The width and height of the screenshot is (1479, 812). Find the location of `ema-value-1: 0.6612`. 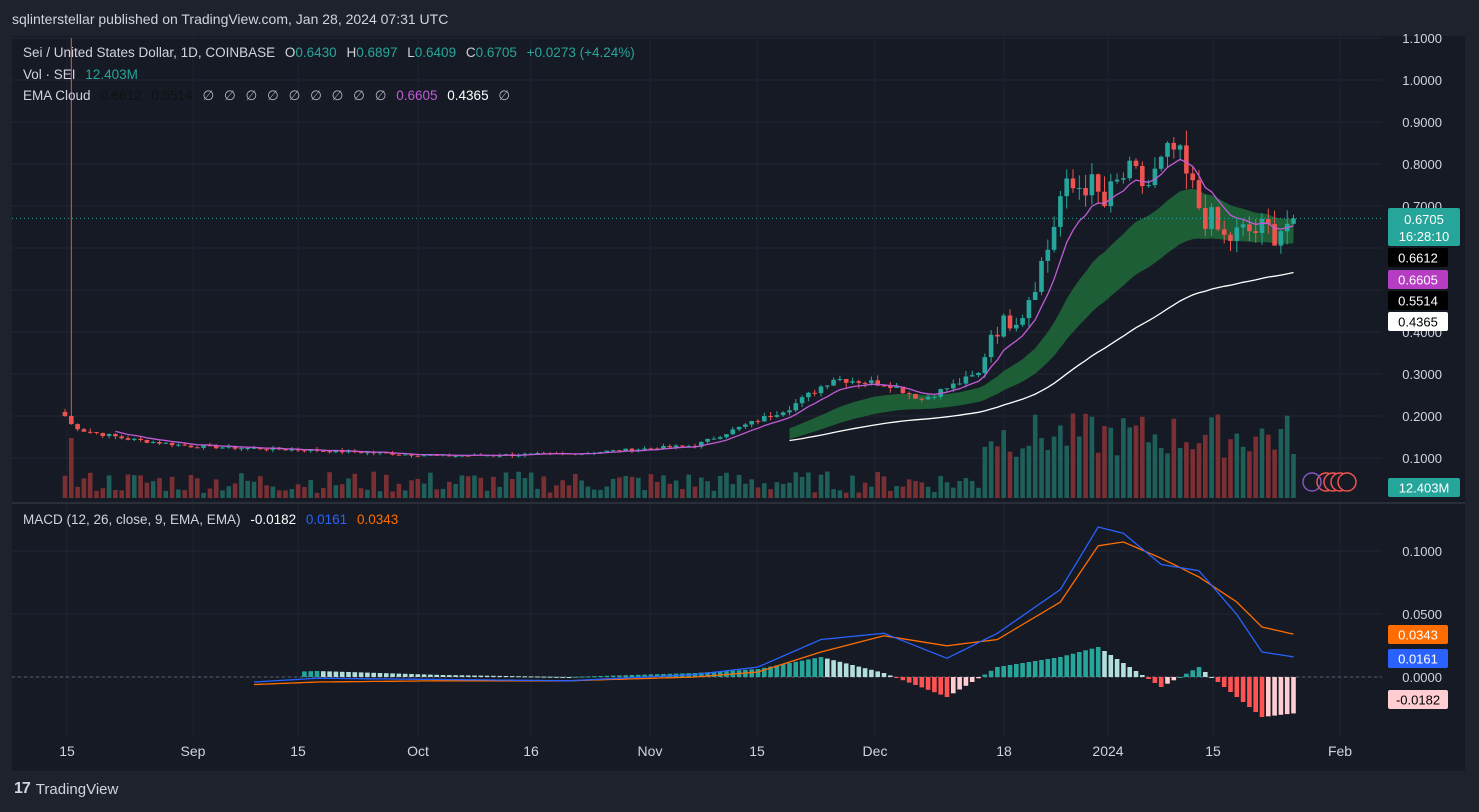

ema-value-1: 0.6612 is located at coordinates (121, 95).